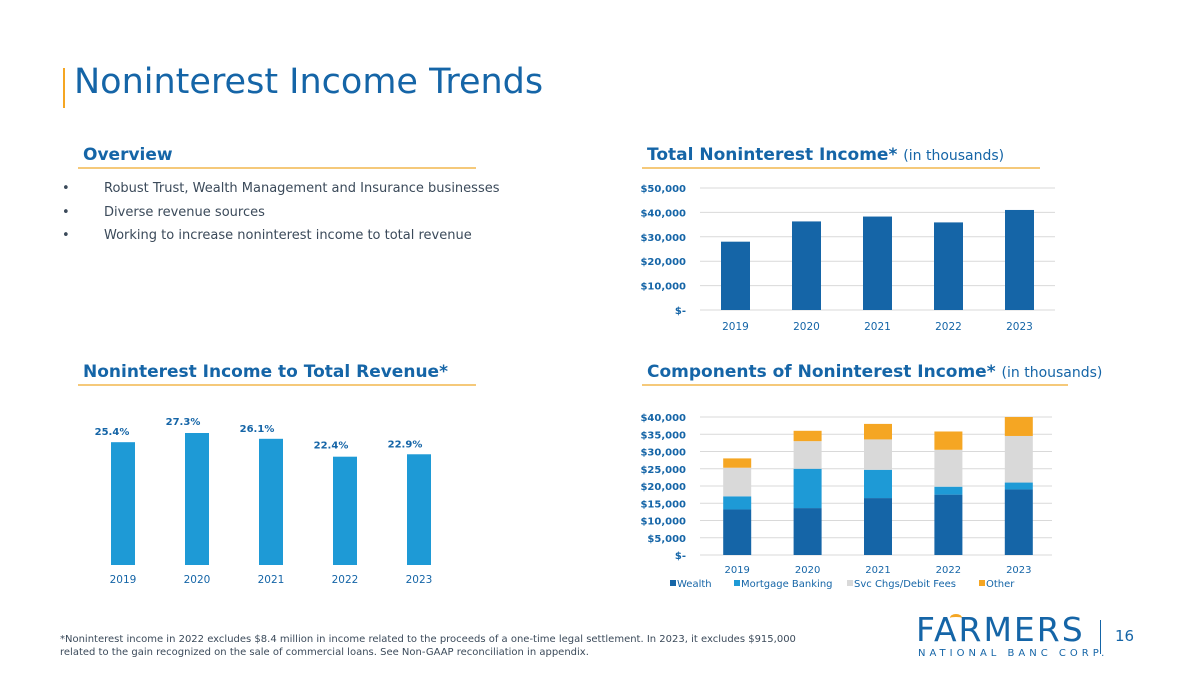 The width and height of the screenshot is (1200, 675). Describe the element at coordinates (1000, 584) in the screenshot. I see `legend-label: Other` at that location.